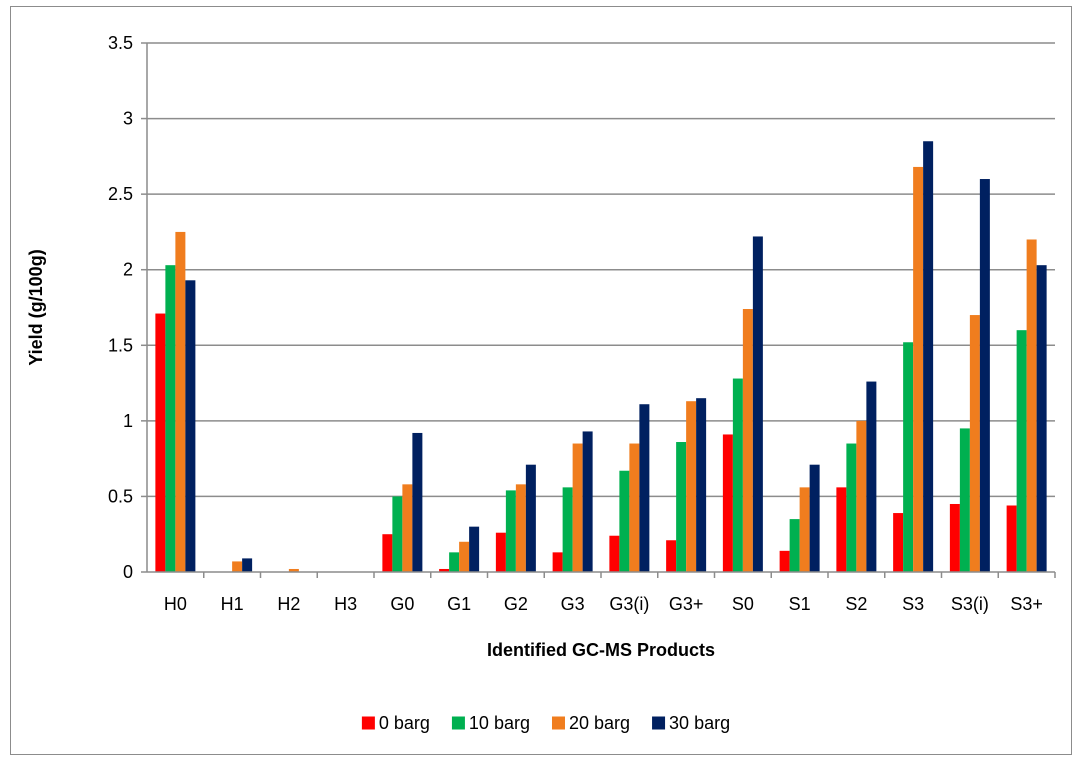  Describe the element at coordinates (128, 572) in the screenshot. I see `y-tick-label: 0` at that location.